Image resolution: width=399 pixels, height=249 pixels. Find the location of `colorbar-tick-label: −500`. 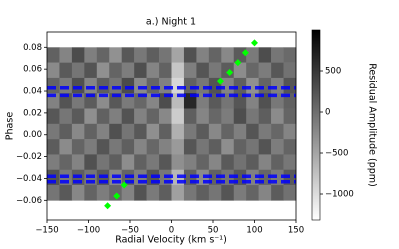

colorbar-tick-label: −500 is located at coordinates (336, 154).